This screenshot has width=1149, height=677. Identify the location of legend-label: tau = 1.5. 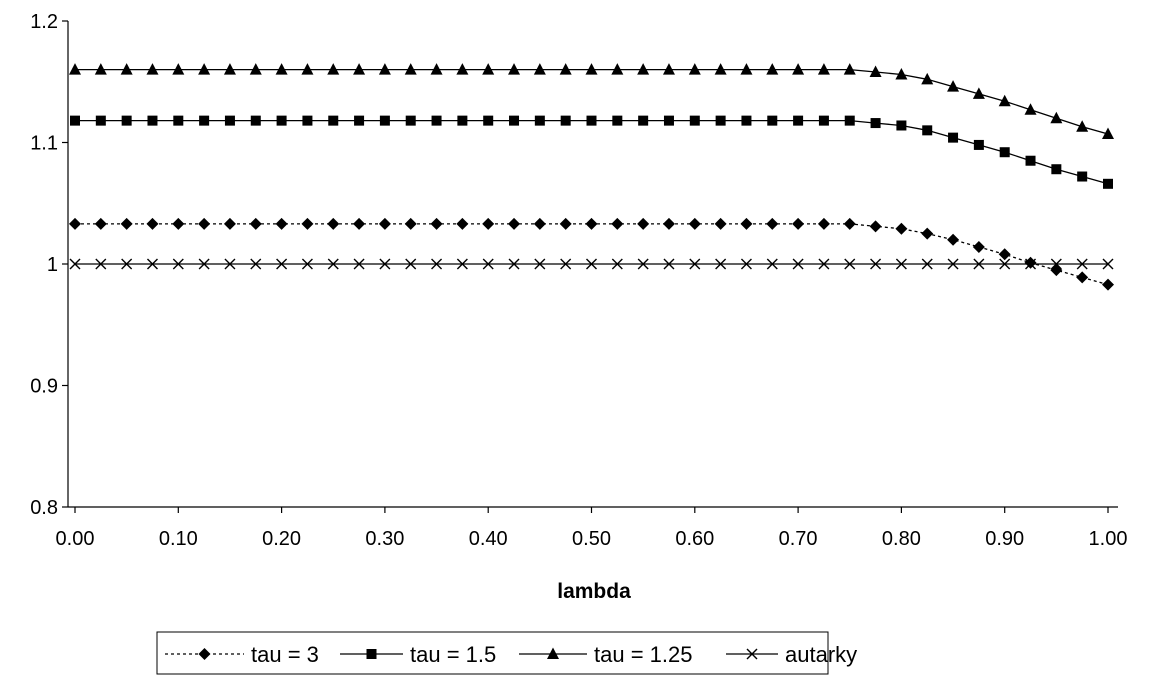
(453, 654).